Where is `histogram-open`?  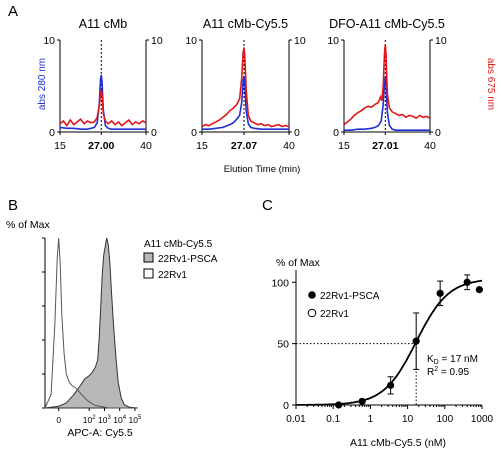
histogram-open is located at coordinates (91, 323).